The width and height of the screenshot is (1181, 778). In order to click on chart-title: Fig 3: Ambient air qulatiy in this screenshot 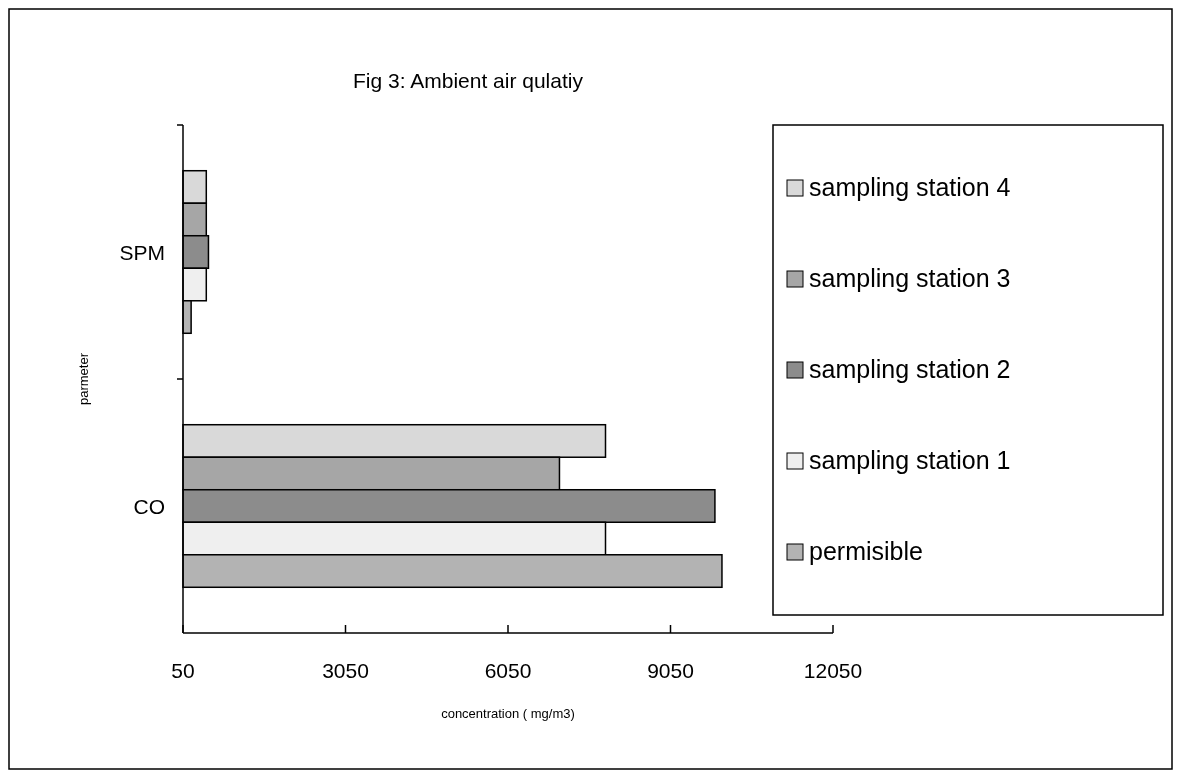, I will do `click(468, 80)`.